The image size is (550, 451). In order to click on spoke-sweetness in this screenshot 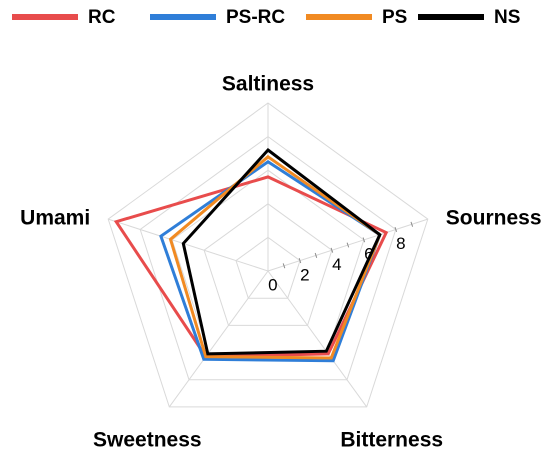, I will do `click(218, 339)`.